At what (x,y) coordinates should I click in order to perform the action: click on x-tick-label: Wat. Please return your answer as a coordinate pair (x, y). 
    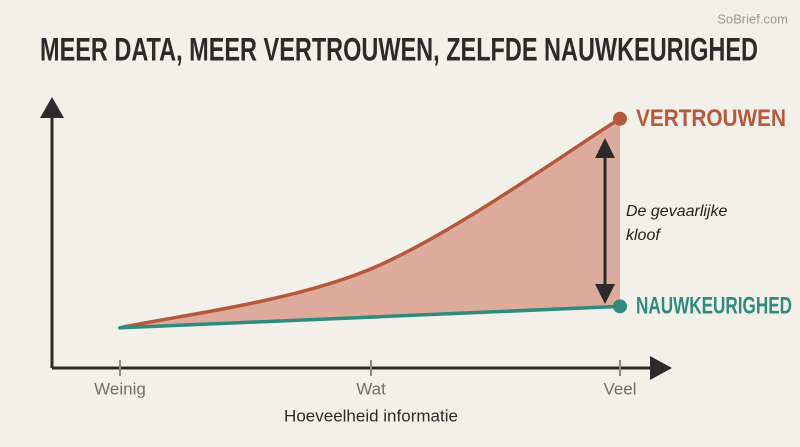
    Looking at the image, I should click on (371, 388).